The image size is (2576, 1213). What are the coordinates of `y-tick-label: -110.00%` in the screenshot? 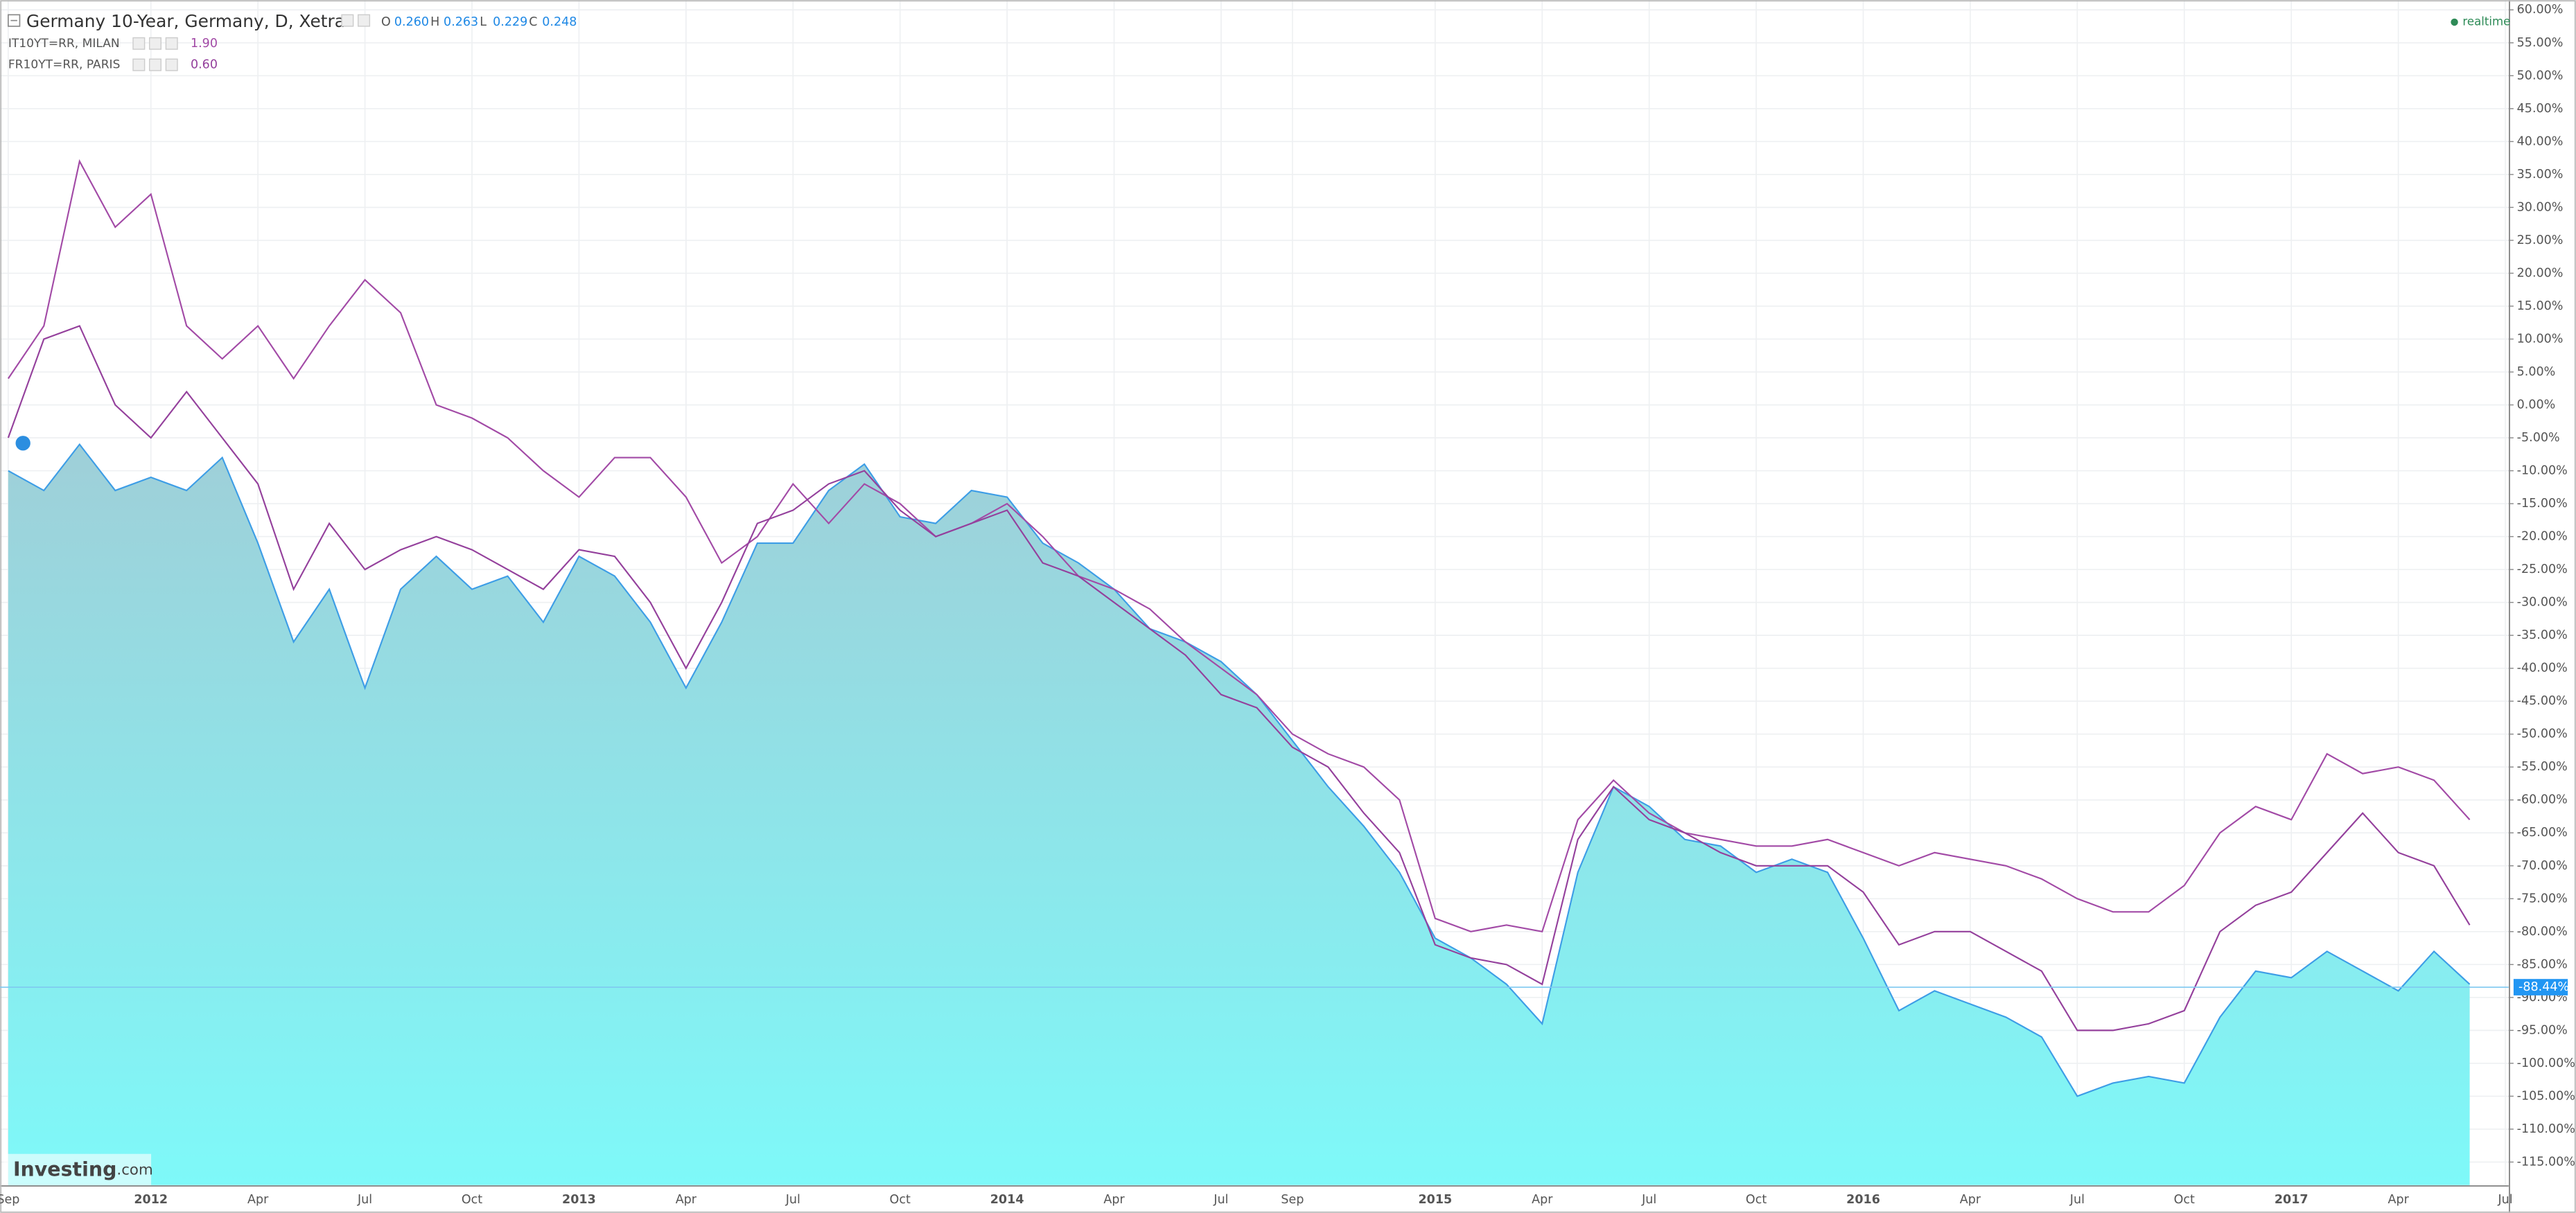 It's located at (2546, 1129).